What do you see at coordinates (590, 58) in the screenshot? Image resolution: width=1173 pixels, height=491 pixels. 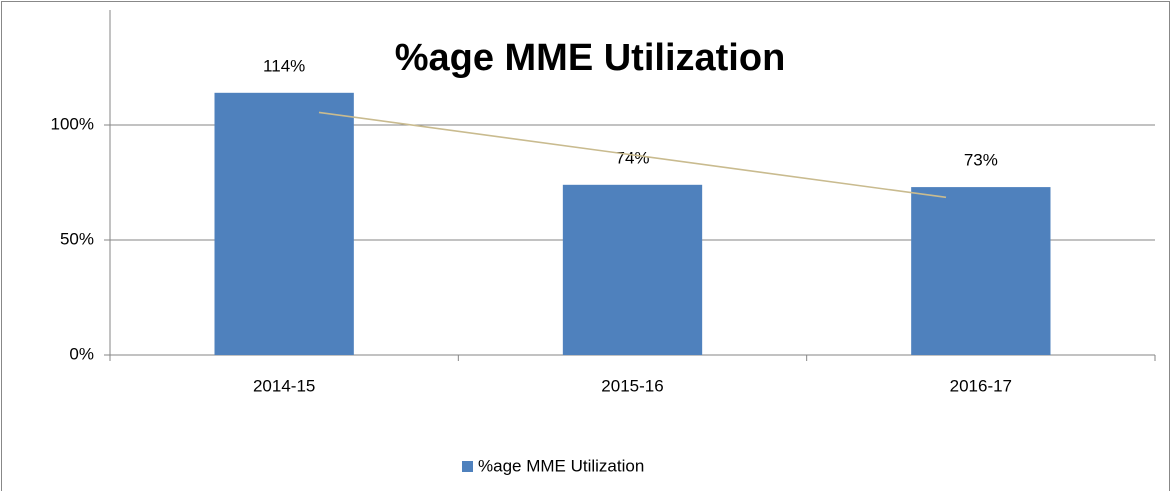 I see `chart-title: %age MME Utilization` at bounding box center [590, 58].